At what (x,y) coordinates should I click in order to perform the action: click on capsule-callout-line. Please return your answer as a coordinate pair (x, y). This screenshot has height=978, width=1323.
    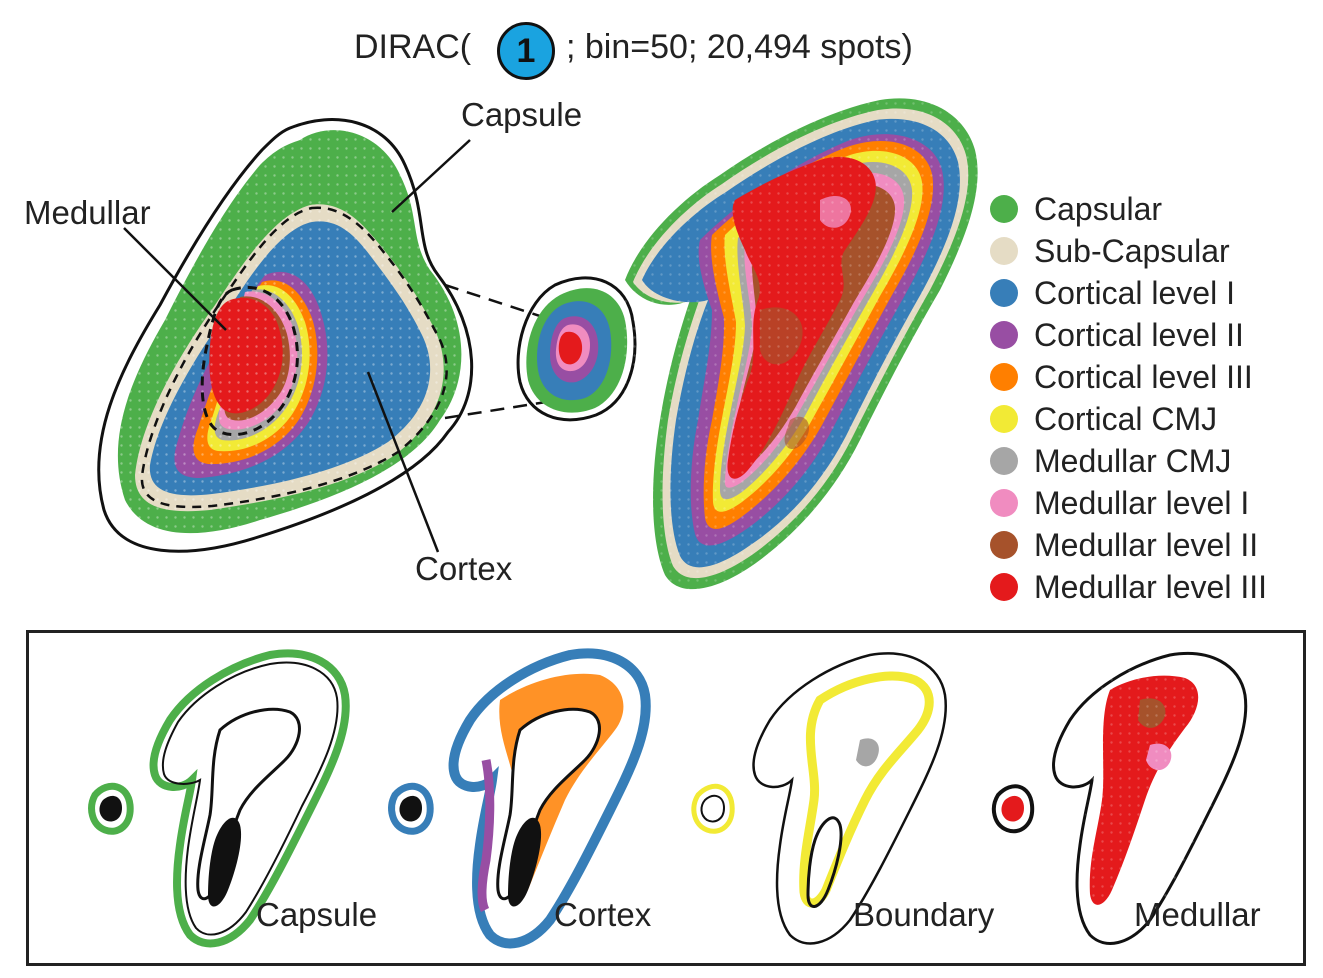
    Looking at the image, I should click on (431, 176).